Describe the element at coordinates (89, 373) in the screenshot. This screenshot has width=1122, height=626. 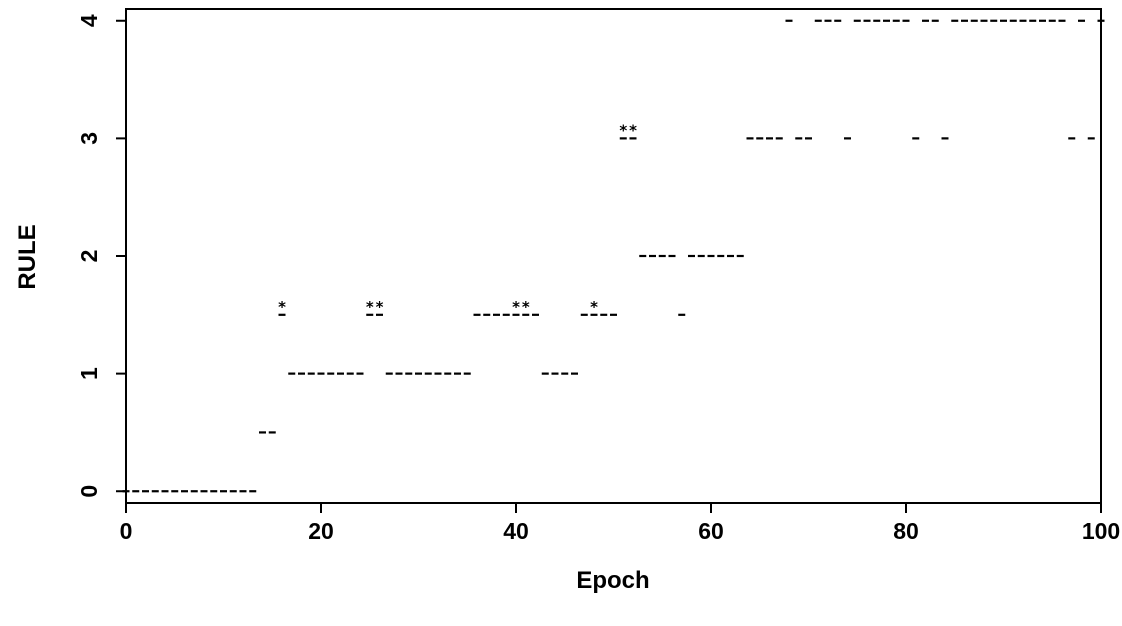
I see `y-tick-label: 1` at that location.